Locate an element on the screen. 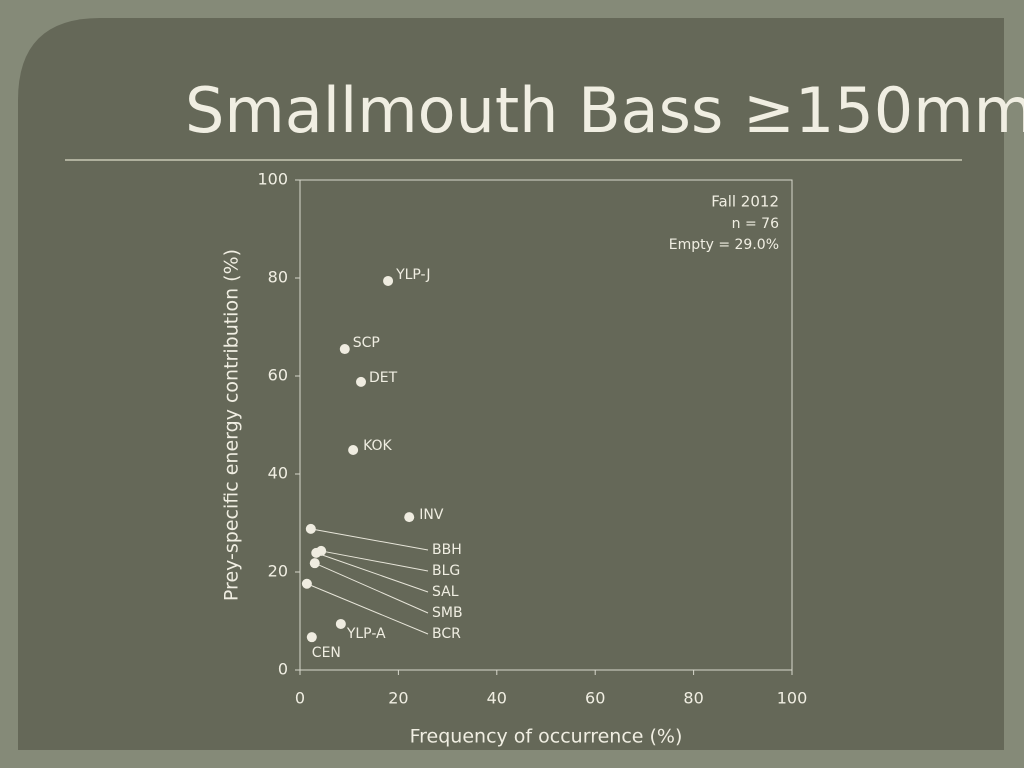  x-tick-label: 60 is located at coordinates (595, 698).